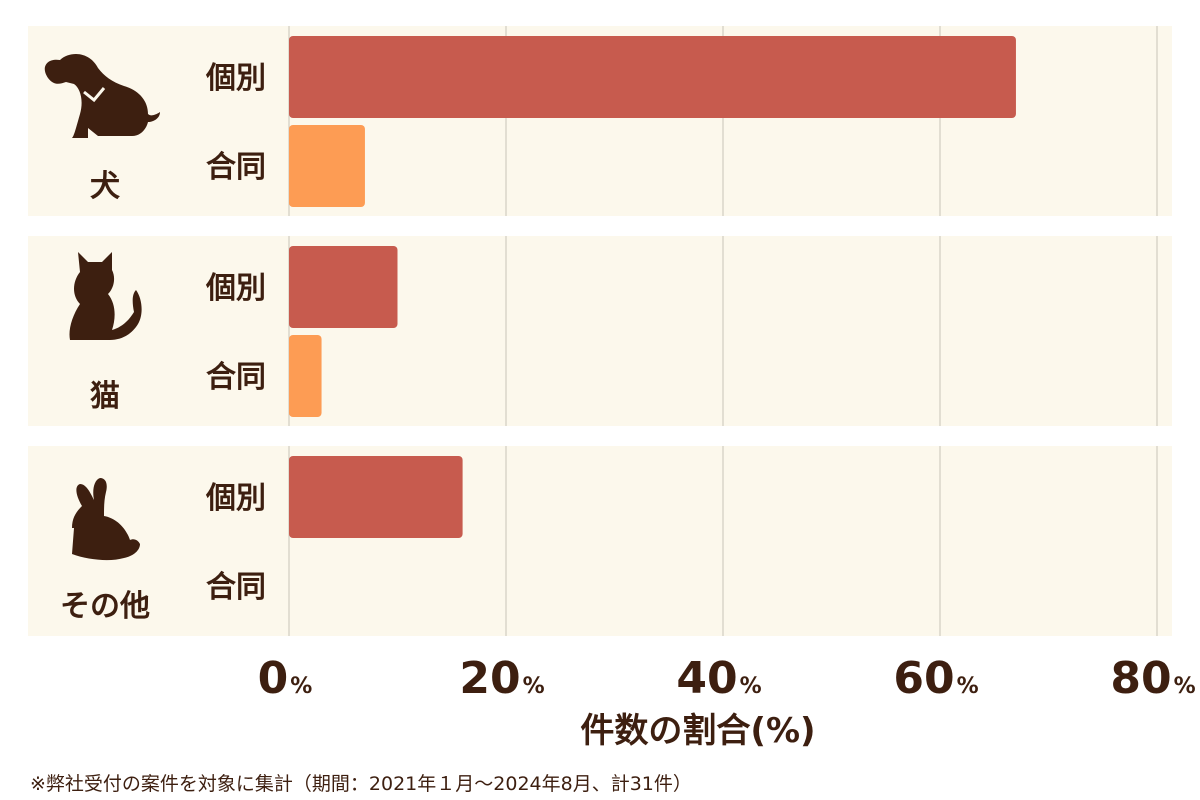  I want to click on x-tick-label: 0%, so click(285, 678).